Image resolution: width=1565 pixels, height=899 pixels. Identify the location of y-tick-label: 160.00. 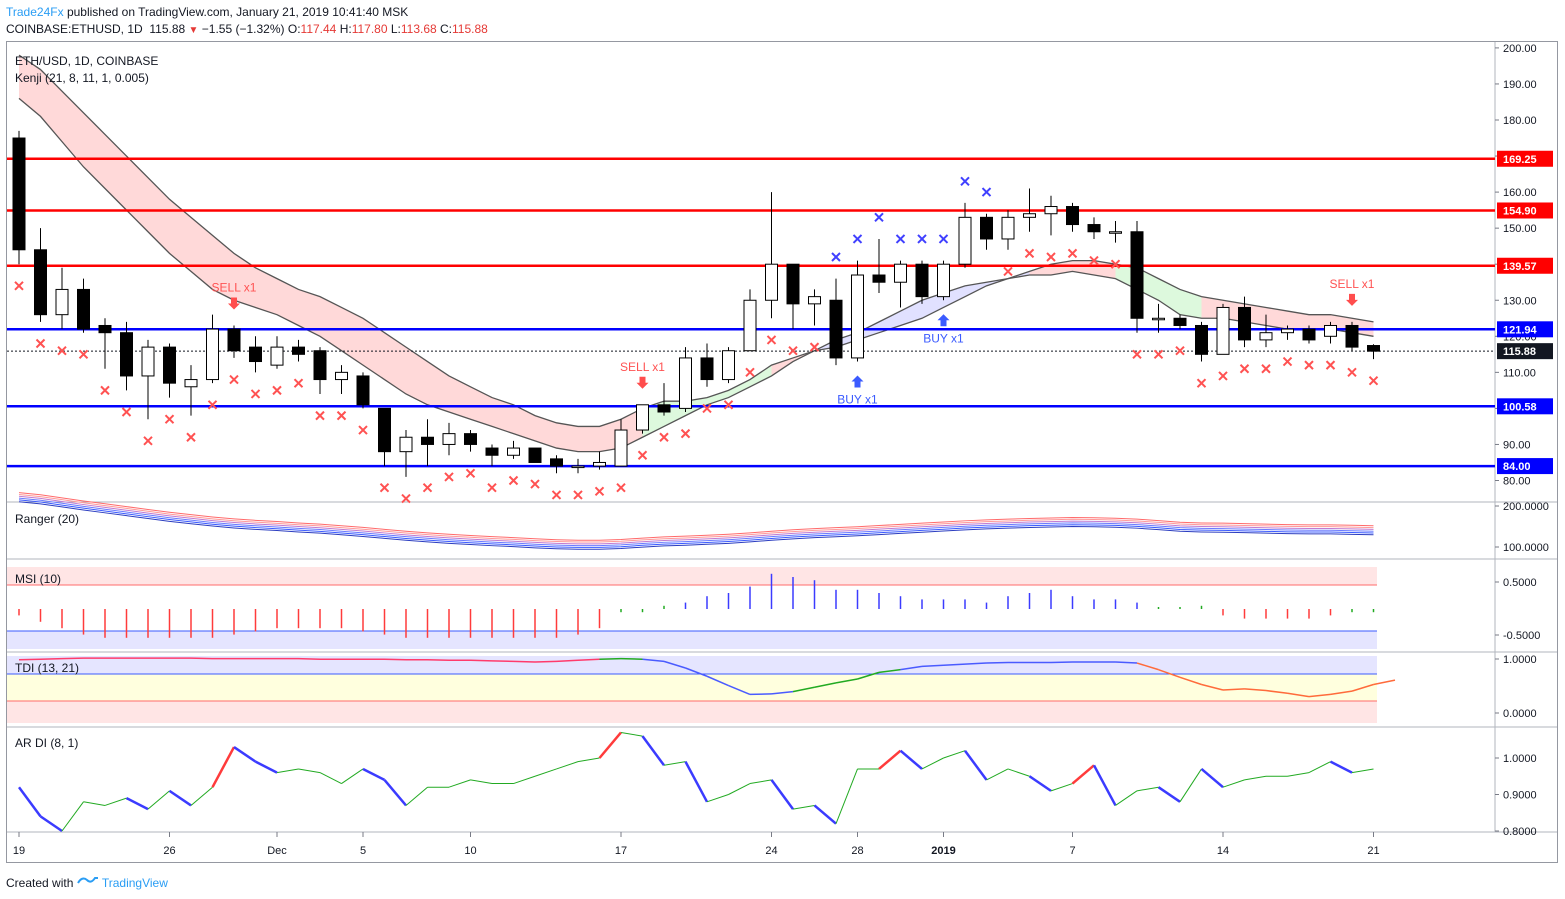
(1520, 193).